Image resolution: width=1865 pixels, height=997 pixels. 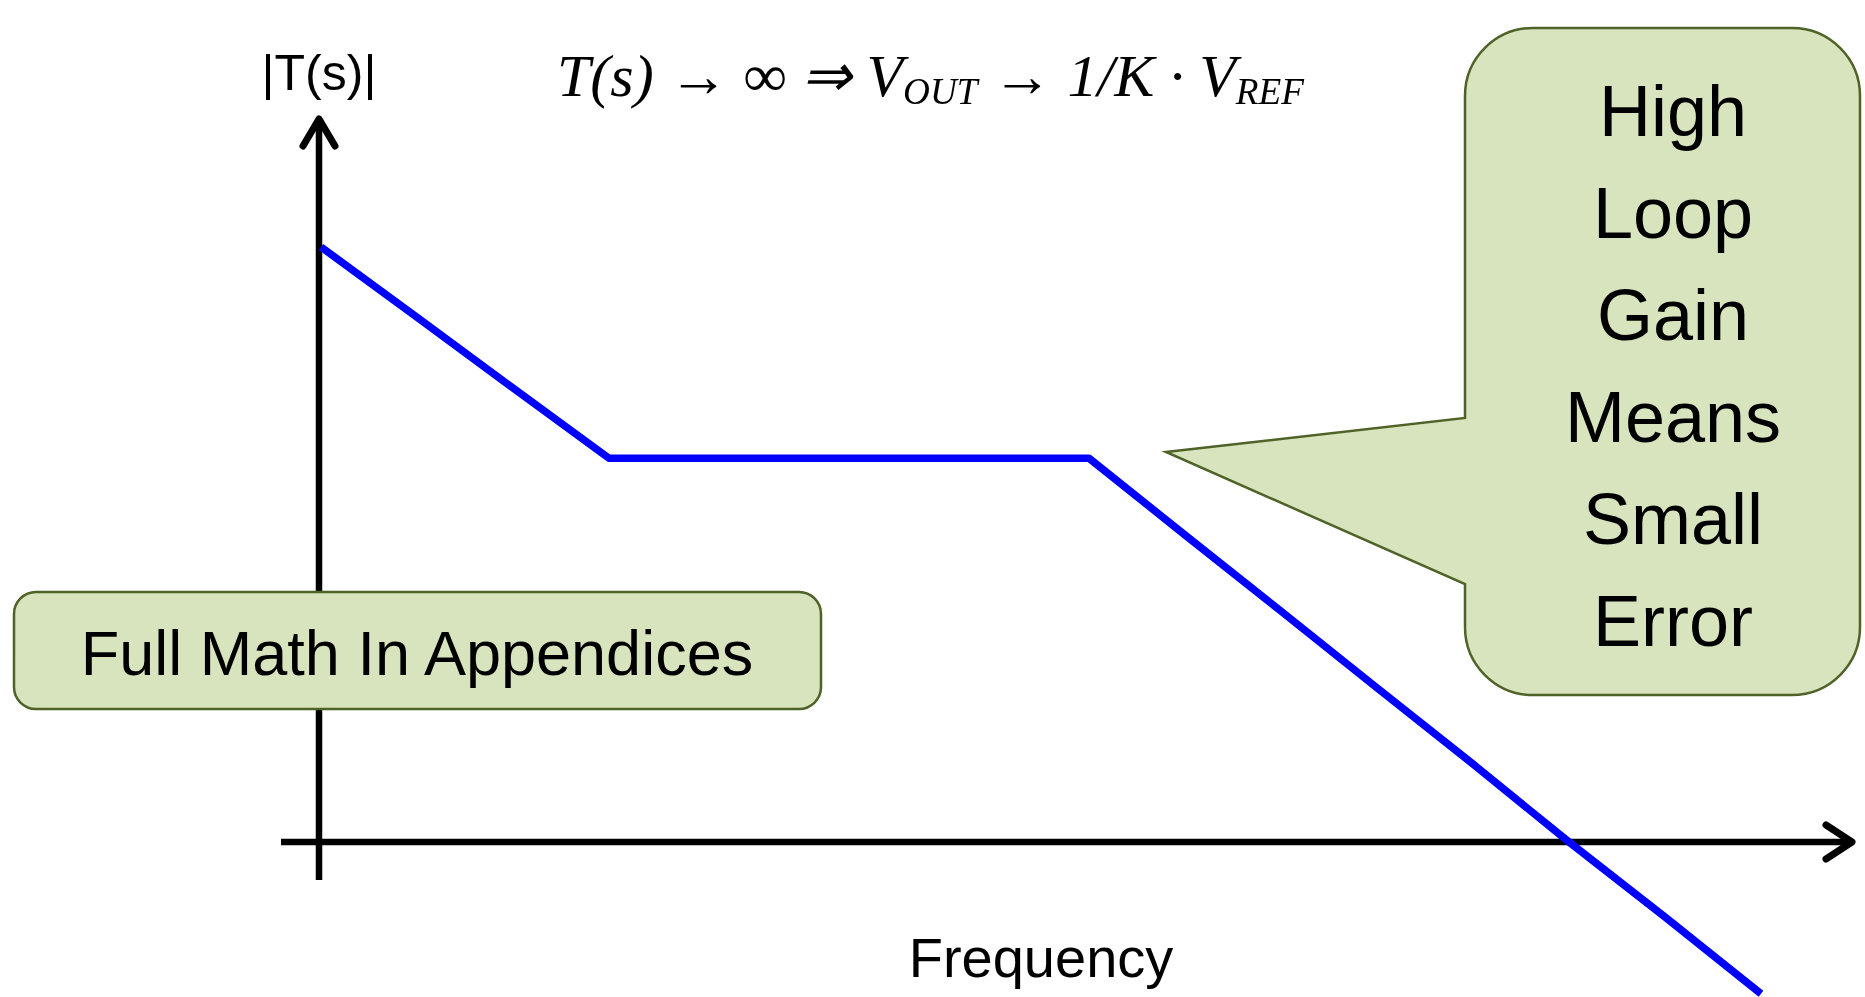 What do you see at coordinates (417, 653) in the screenshot?
I see `annotation: Full Math In Appendices` at bounding box center [417, 653].